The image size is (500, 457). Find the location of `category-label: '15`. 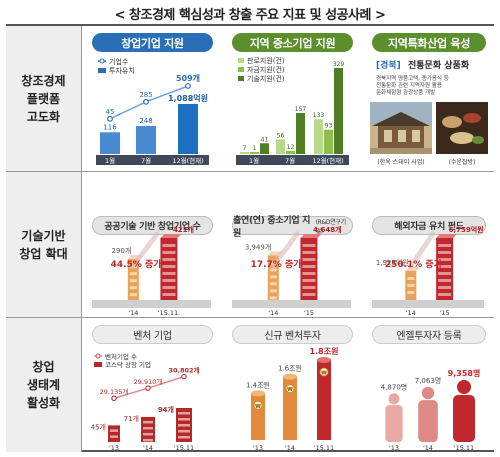

category-label: '15 is located at coordinates (445, 313).